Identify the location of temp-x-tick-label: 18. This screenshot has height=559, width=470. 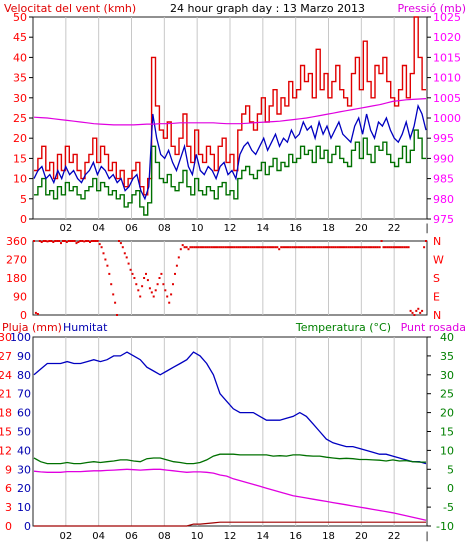
(328, 536).